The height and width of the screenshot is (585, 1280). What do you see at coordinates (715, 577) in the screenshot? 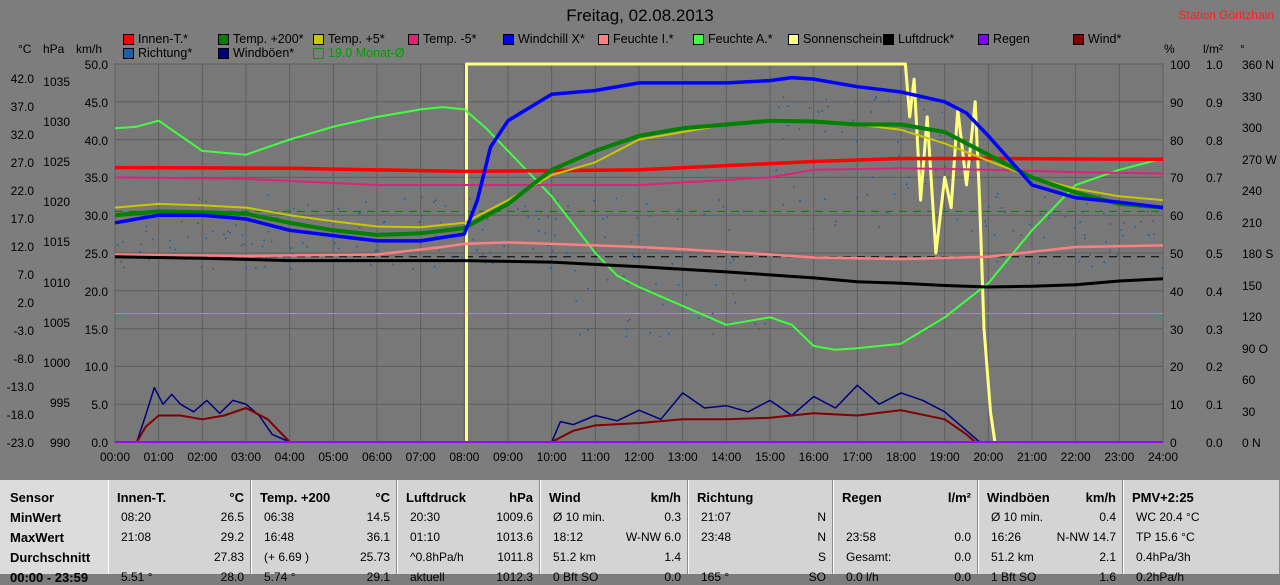
I see `cell-time: 165 °` at bounding box center [715, 577].